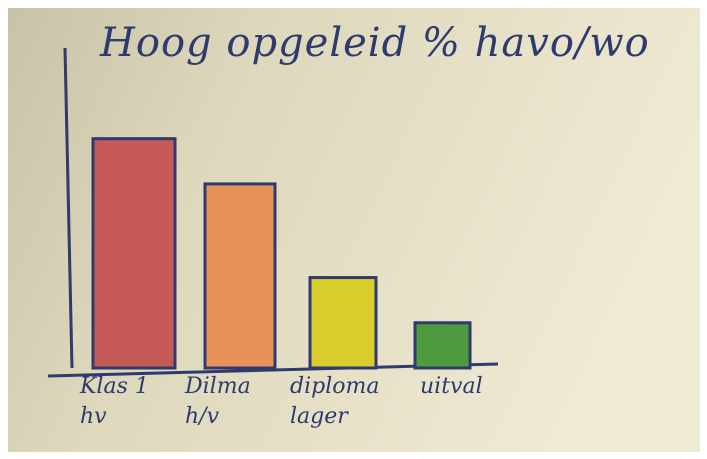  Describe the element at coordinates (114, 401) in the screenshot. I see `x-tick-label: Klas 1 hv` at that location.